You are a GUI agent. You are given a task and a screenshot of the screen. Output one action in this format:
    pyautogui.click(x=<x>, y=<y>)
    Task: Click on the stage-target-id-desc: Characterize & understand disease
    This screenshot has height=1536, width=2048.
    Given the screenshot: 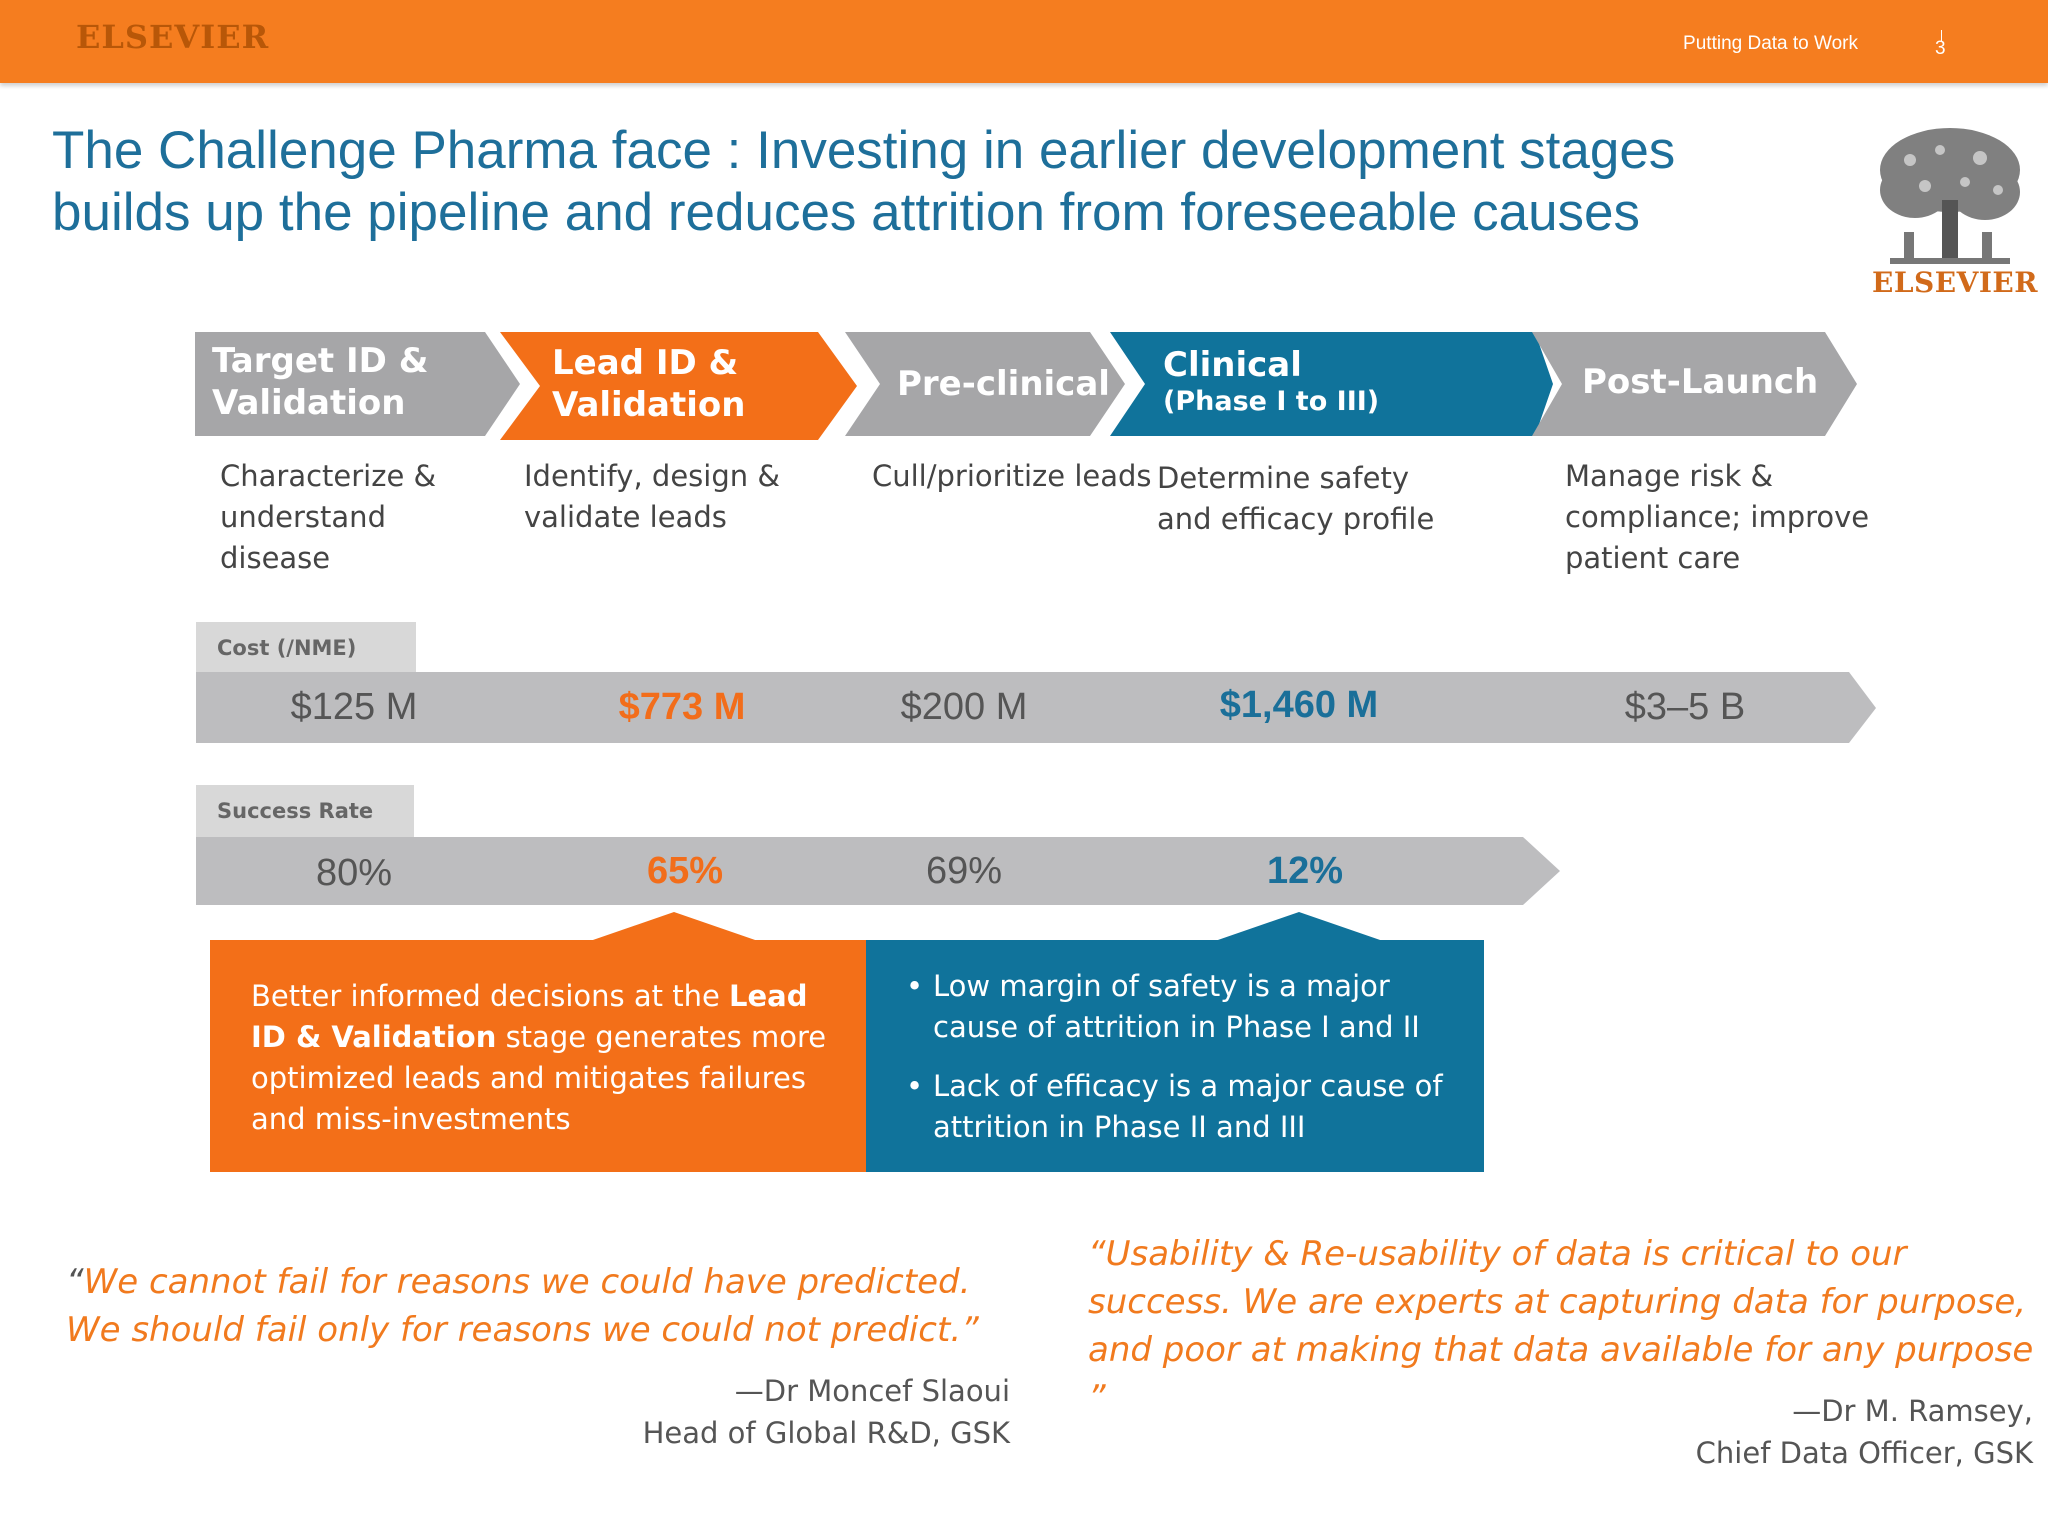 What is the action you would take?
    pyautogui.click(x=328, y=517)
    